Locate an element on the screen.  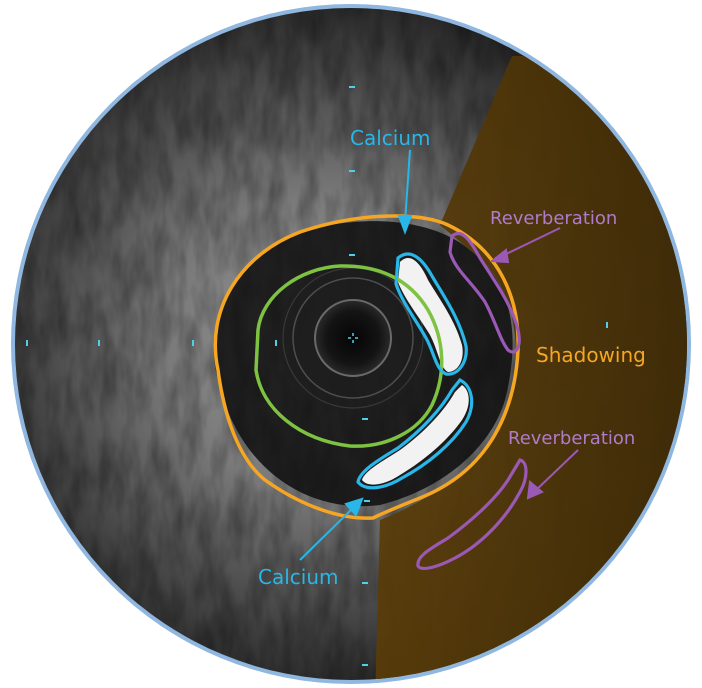
reverberation-outline-upper is located at coordinates (484, 292).